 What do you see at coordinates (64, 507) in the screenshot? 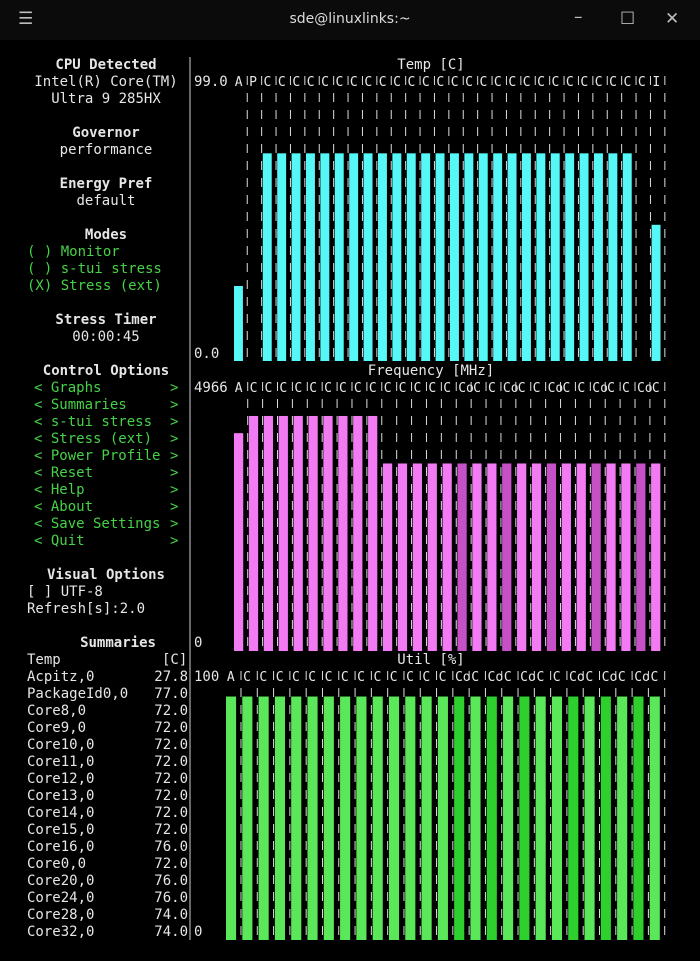
I see `control-option-label: < About` at bounding box center [64, 507].